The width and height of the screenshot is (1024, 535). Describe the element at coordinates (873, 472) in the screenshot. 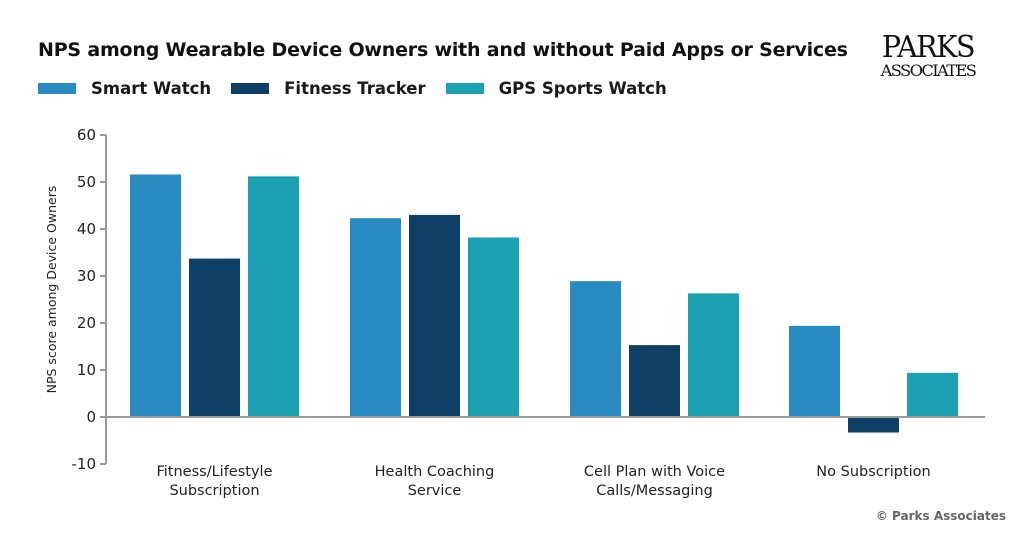

I see `x-category-label: No Subscription` at that location.